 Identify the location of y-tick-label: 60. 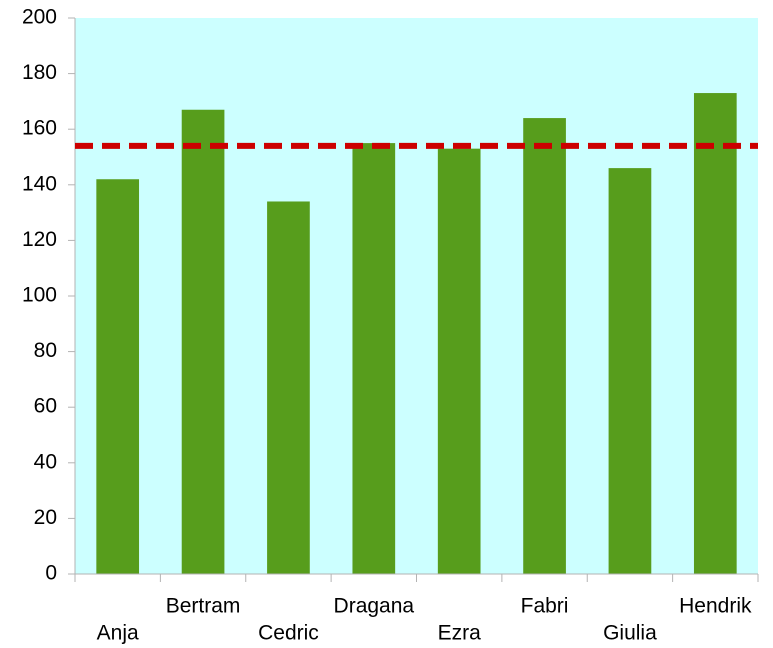
(45, 406).